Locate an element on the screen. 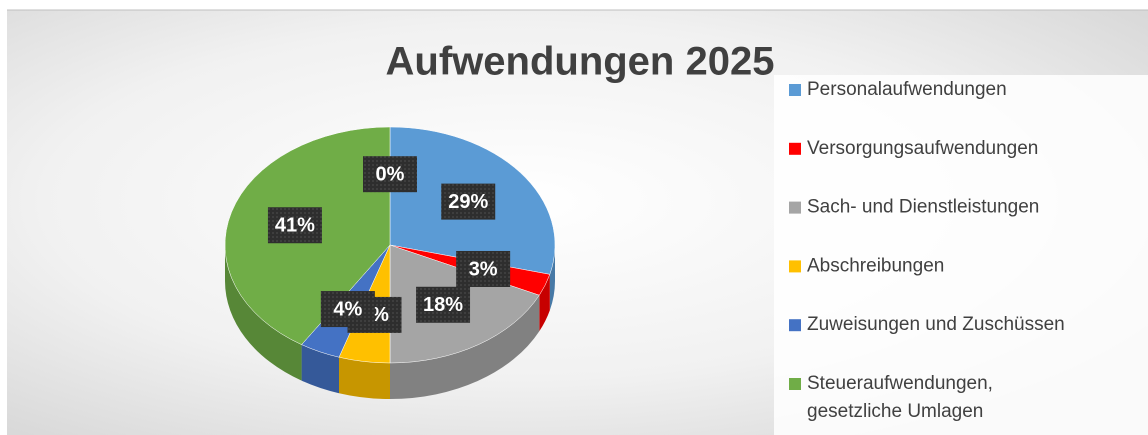  legend-label: Versorgungsaufwendungen is located at coordinates (922, 148).